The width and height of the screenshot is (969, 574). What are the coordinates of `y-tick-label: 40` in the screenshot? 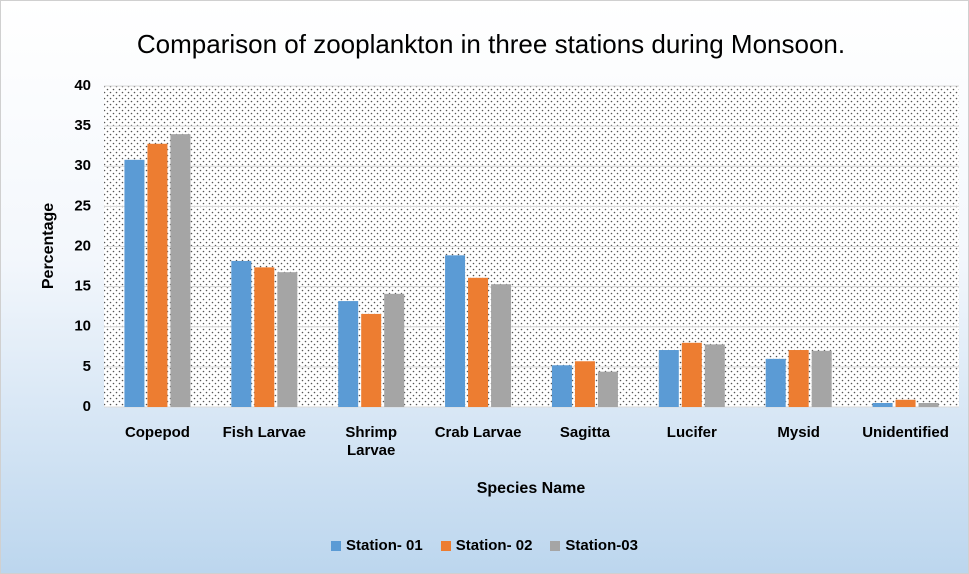 It's located at (82, 85).